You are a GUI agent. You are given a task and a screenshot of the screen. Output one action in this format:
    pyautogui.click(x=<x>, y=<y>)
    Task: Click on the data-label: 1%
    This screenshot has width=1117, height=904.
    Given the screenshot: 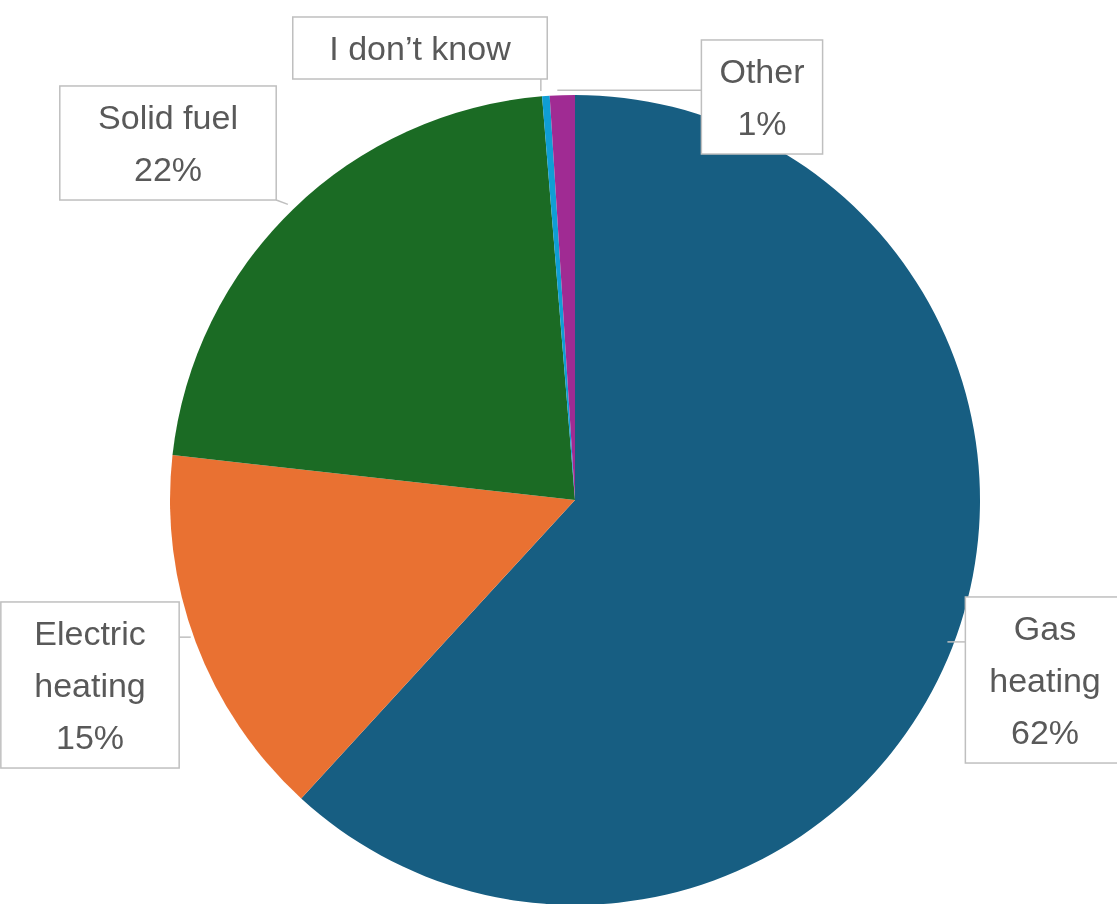 What is the action you would take?
    pyautogui.click(x=762, y=122)
    